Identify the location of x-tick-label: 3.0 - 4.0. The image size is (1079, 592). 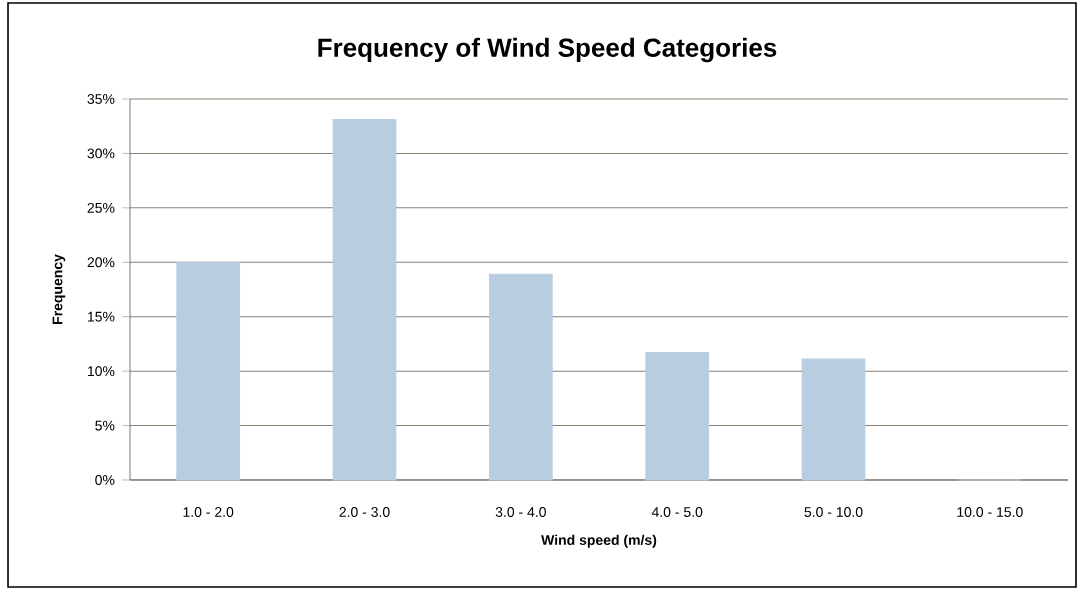
(520, 512).